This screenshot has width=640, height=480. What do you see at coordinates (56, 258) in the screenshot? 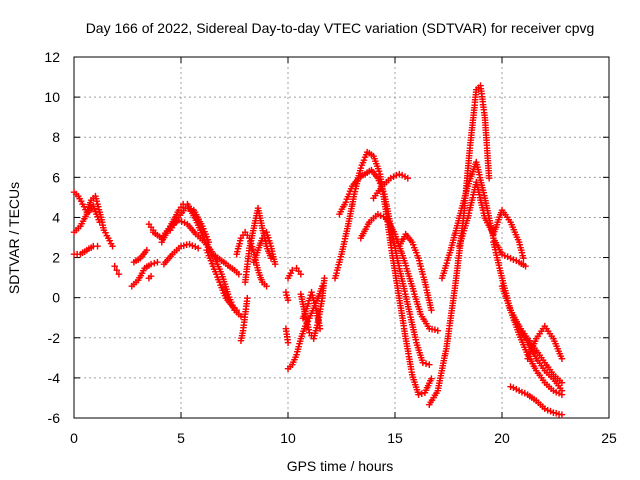
I see `y-tick-label: 2` at bounding box center [56, 258].